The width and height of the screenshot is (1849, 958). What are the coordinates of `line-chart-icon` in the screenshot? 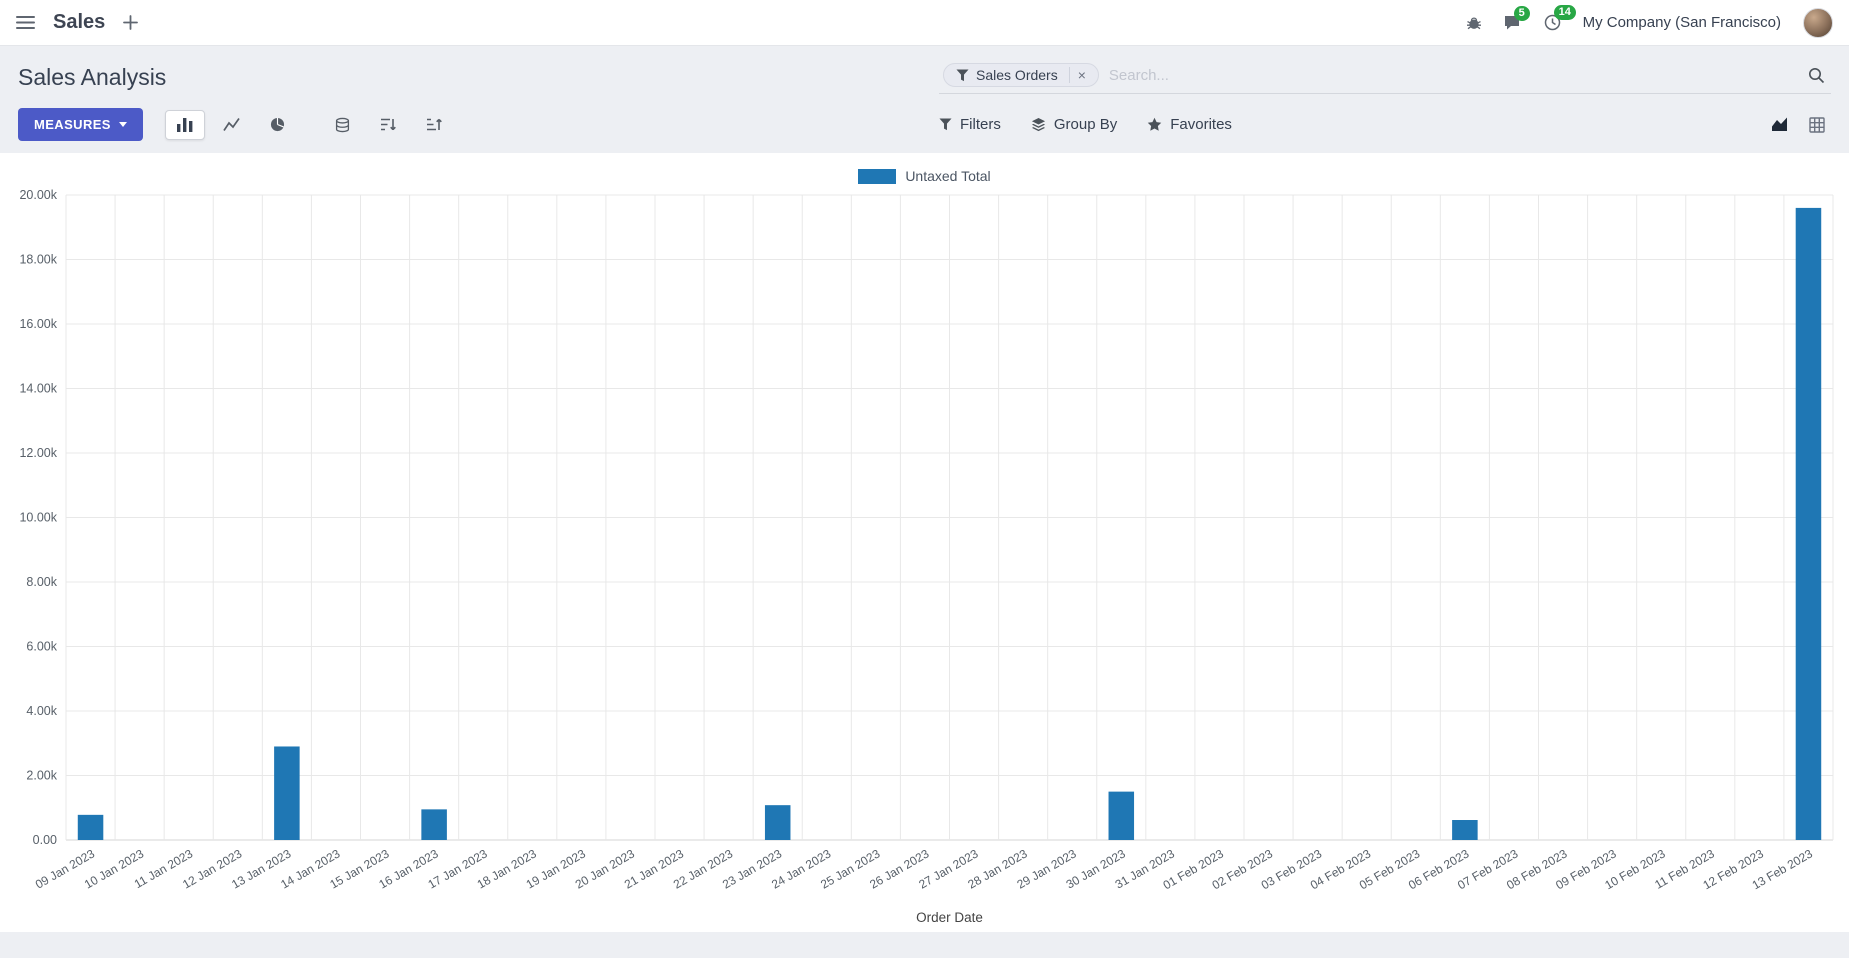 It's located at (231, 125).